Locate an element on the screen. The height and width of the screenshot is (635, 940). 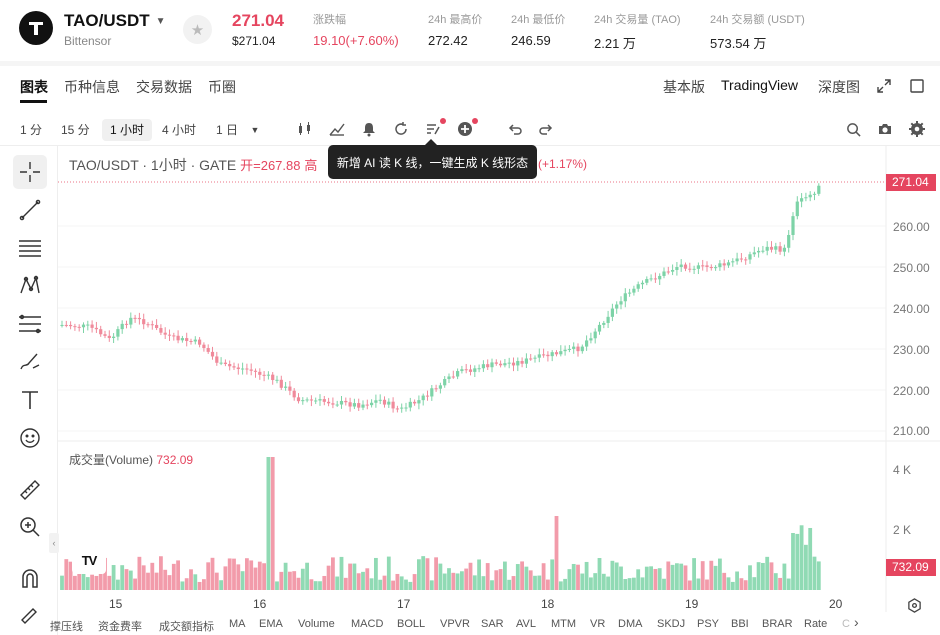
text-tool-icon is located at coordinates (30, 400).